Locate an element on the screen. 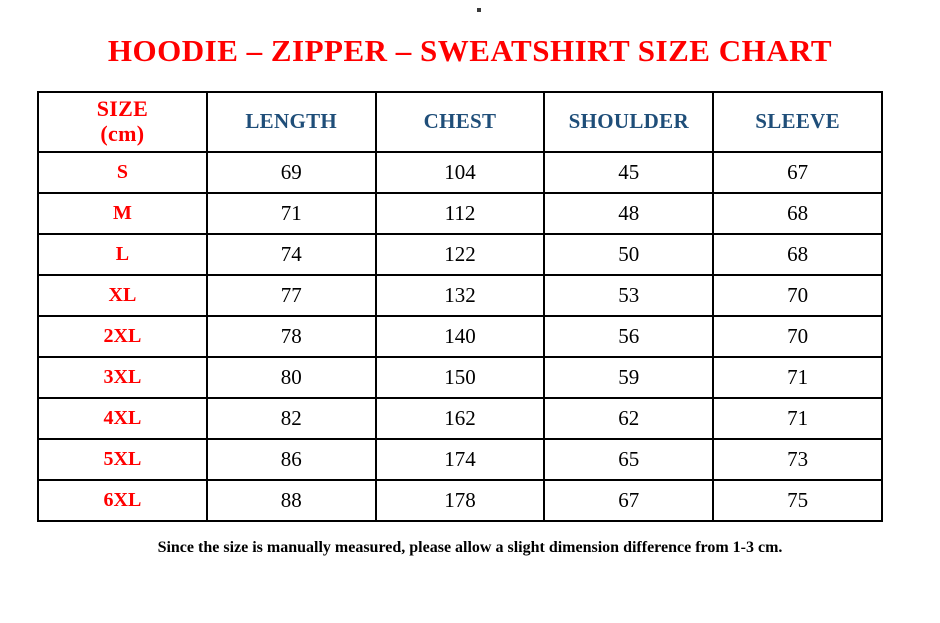 Image resolution: width=940 pixels, height=623 pixels. measurement-cell: 88 is located at coordinates (291, 500).